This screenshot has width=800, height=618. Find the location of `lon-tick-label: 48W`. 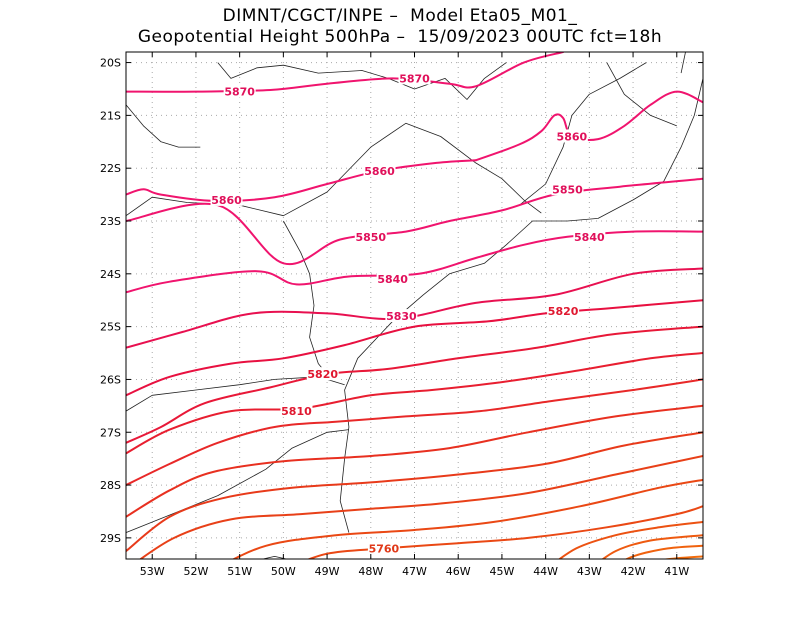

lon-tick-label: 48W is located at coordinates (370, 571).